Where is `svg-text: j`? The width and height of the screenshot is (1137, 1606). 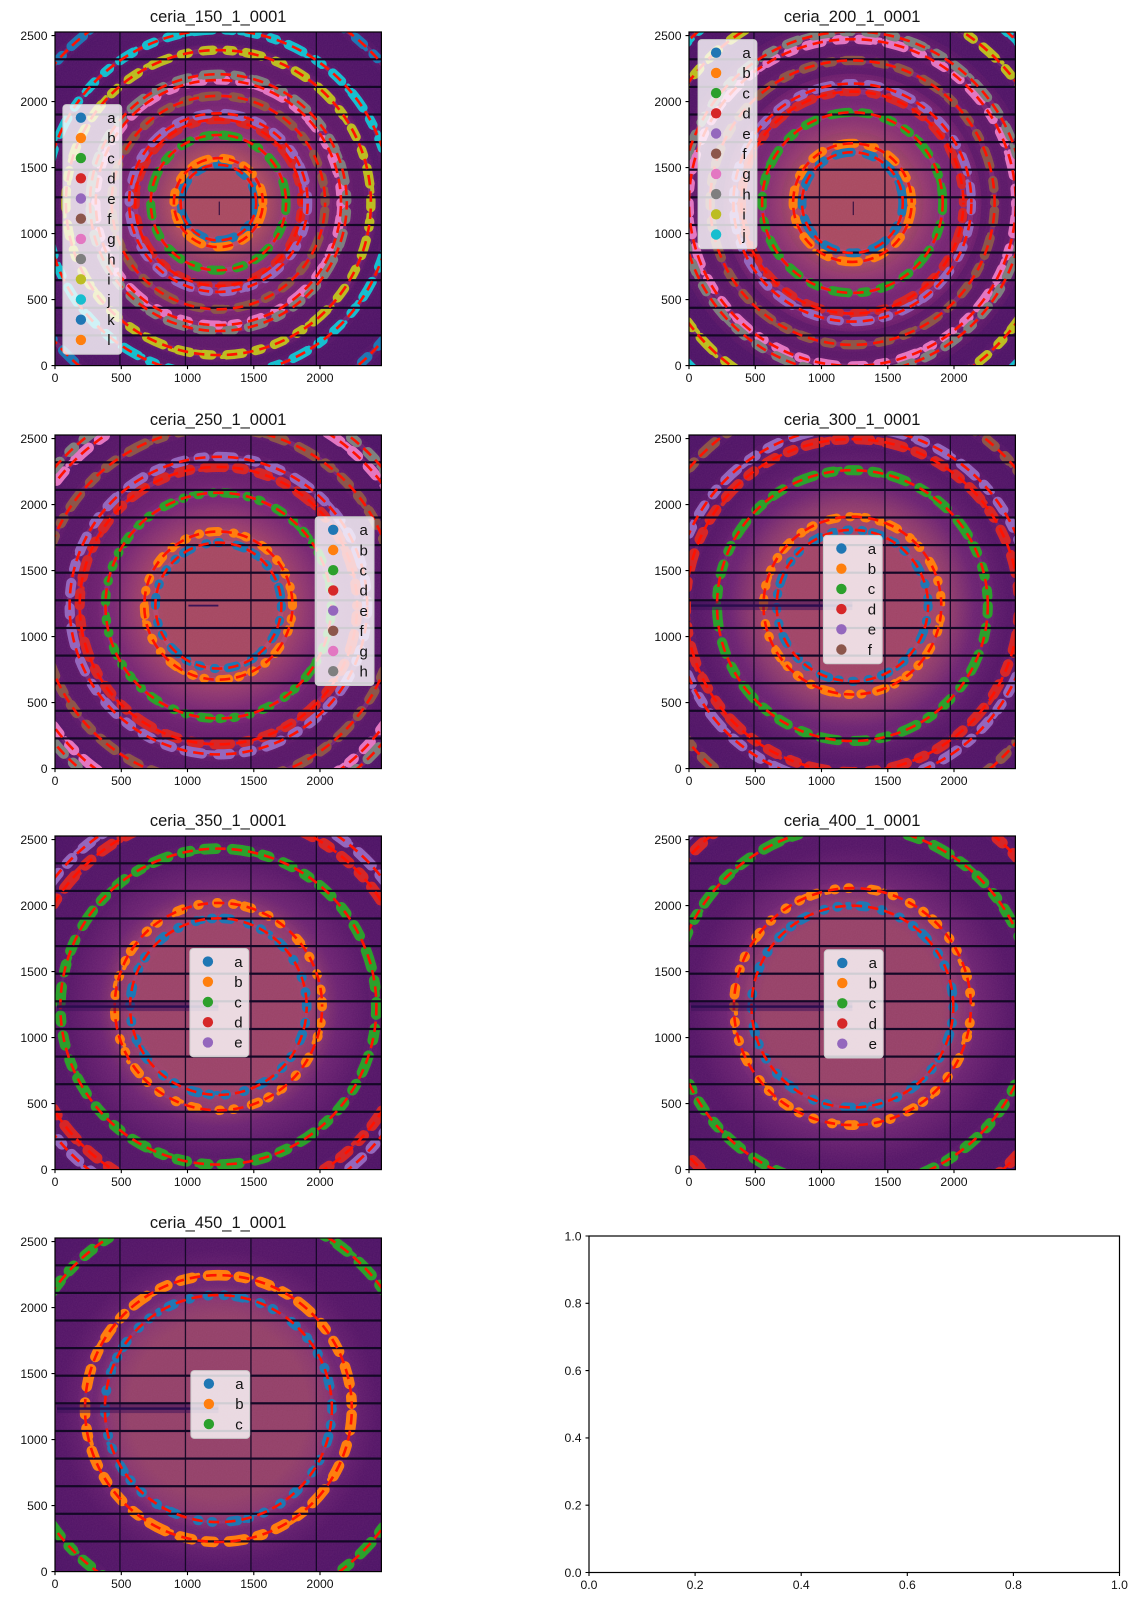
svg-text: j is located at coordinates (108, 300).